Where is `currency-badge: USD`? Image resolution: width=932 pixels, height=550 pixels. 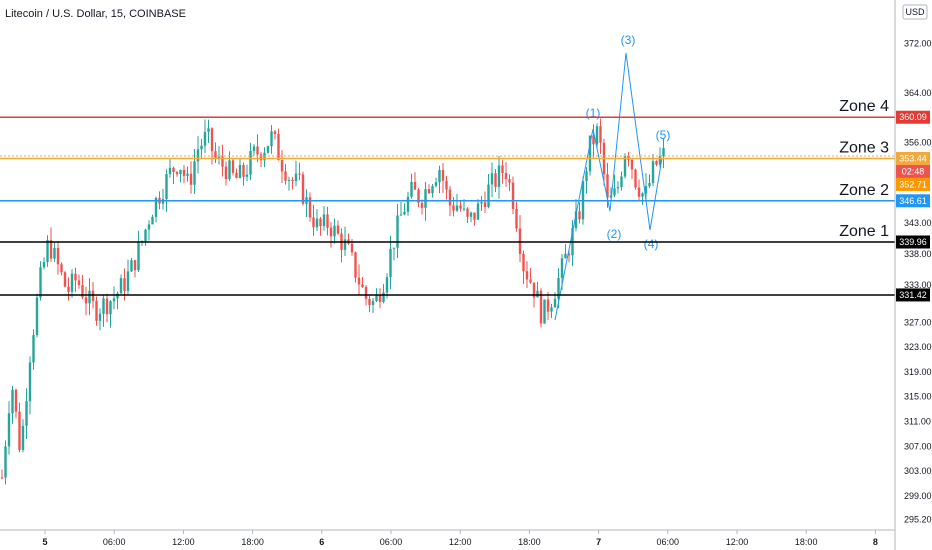
currency-badge: USD is located at coordinates (915, 12).